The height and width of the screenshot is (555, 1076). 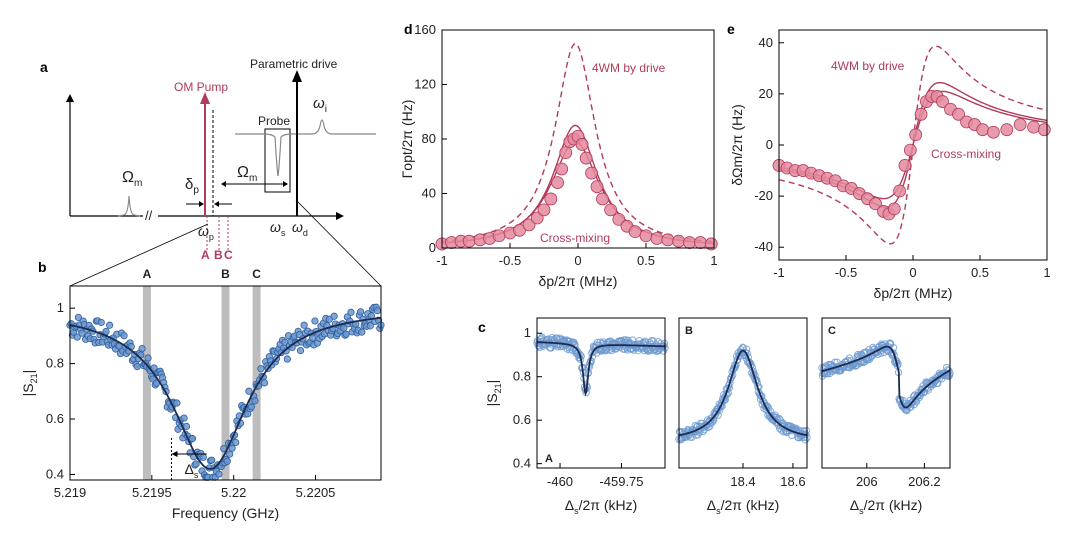 I want to click on d-xtick-label: -1, so click(x=442, y=260).